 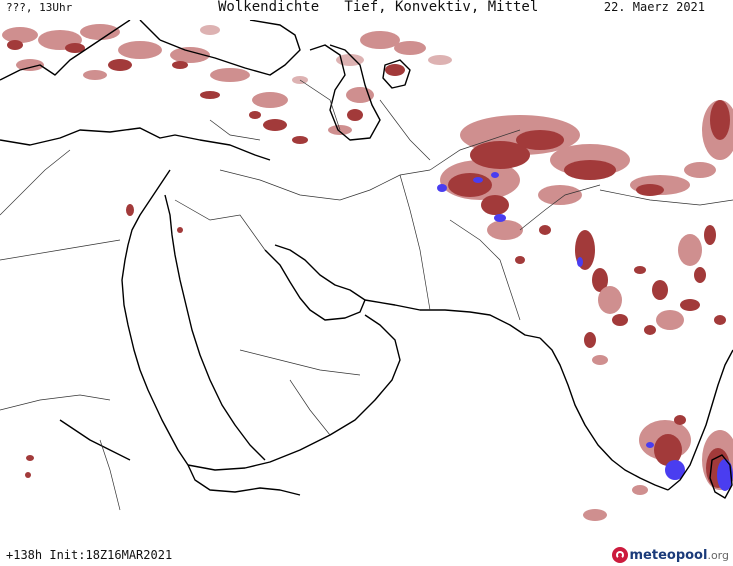 I want to click on run-info-label: +138h Init:18Z16MAR2021, so click(x=89, y=555).